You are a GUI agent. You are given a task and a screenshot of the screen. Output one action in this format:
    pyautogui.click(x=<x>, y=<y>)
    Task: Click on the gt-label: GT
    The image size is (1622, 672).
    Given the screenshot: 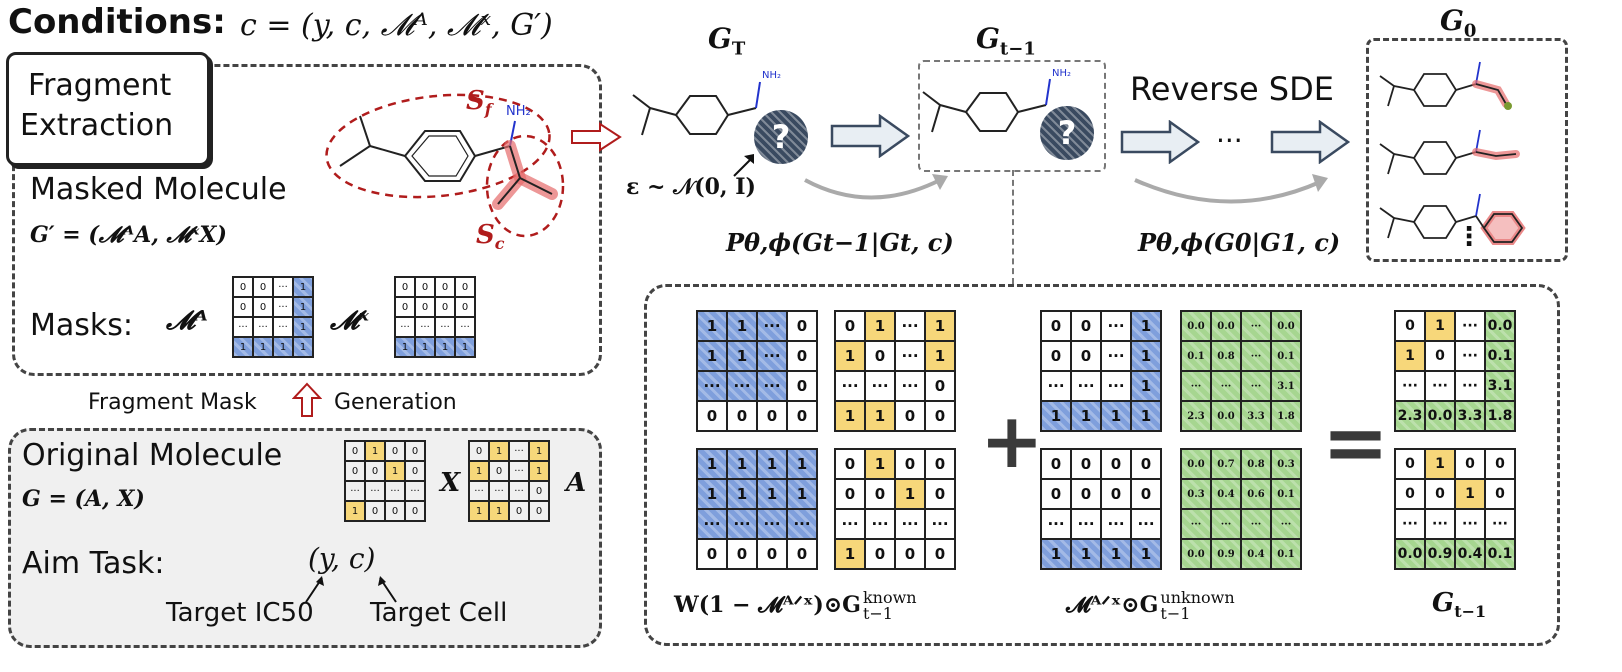 What is the action you would take?
    pyautogui.click(x=726, y=41)
    